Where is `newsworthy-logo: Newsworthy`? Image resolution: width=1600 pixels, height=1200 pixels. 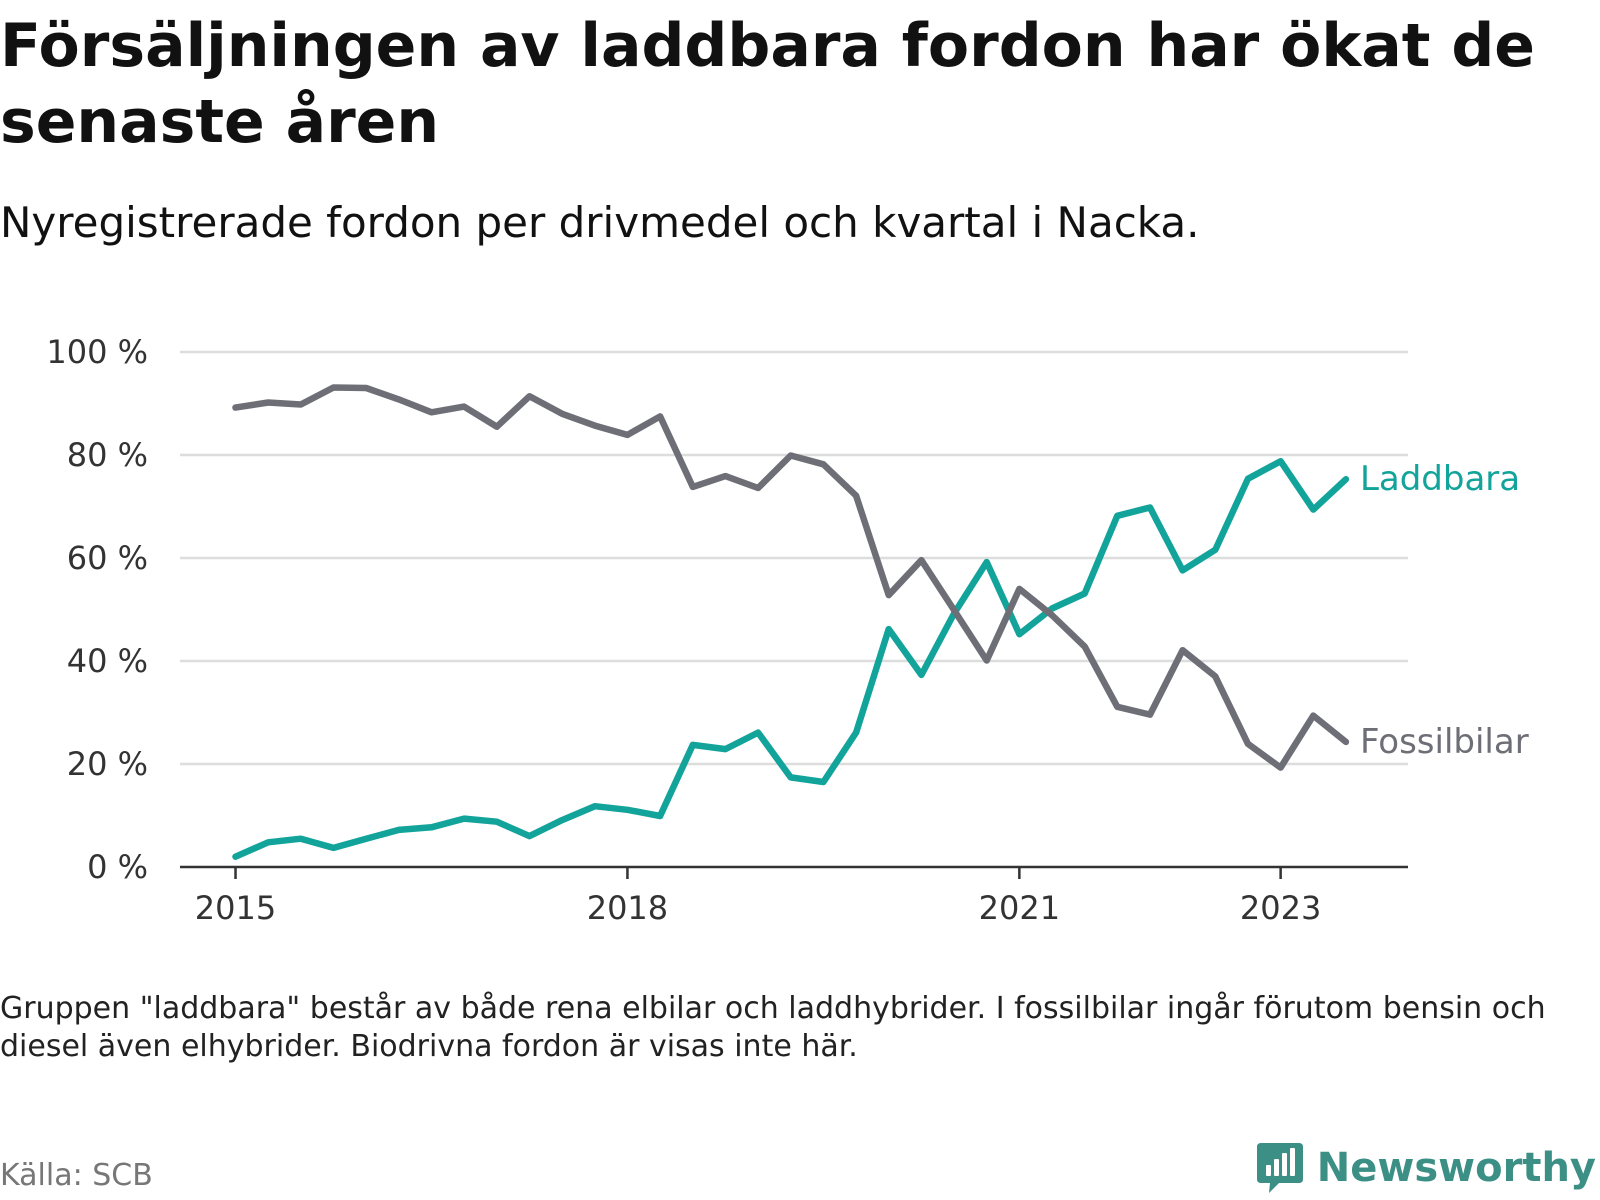
newsworthy-logo: Newsworthy is located at coordinates (1425, 1168).